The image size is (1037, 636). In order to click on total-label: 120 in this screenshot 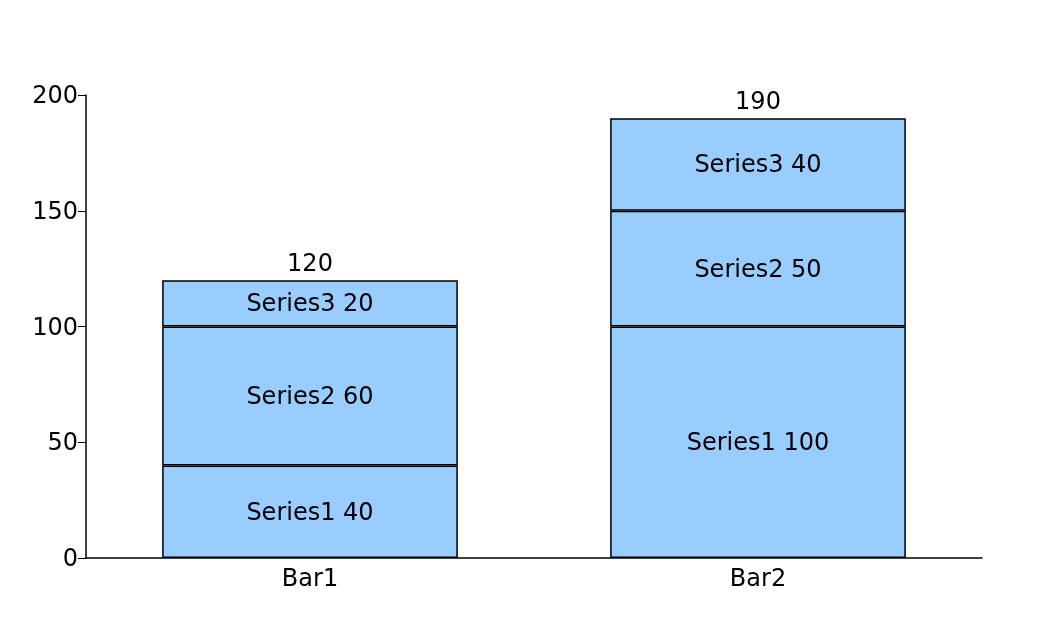, I will do `click(310, 263)`.